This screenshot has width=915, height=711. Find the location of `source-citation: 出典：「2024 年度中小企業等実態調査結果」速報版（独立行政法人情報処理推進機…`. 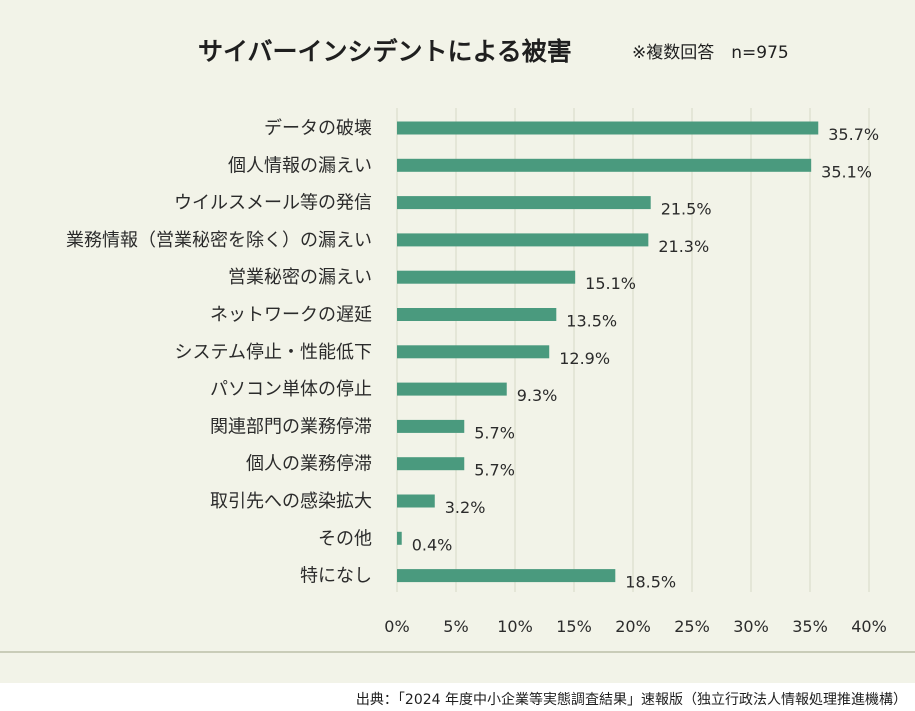

source-citation: 出典：「2024 年度中小企業等実態調査結果」速報版（独立行政法人情報処理推進機… is located at coordinates (631, 700).